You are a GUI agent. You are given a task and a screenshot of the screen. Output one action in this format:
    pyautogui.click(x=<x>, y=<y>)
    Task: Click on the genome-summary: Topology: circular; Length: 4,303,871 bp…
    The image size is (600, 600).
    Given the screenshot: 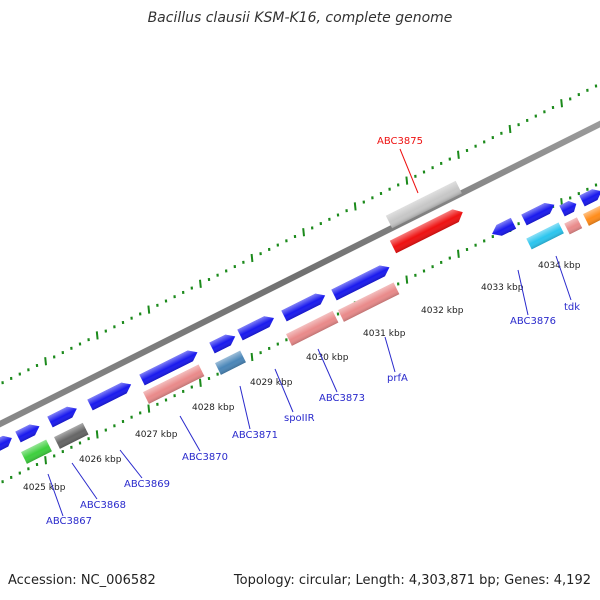 What is the action you would take?
    pyautogui.click(x=412, y=580)
    